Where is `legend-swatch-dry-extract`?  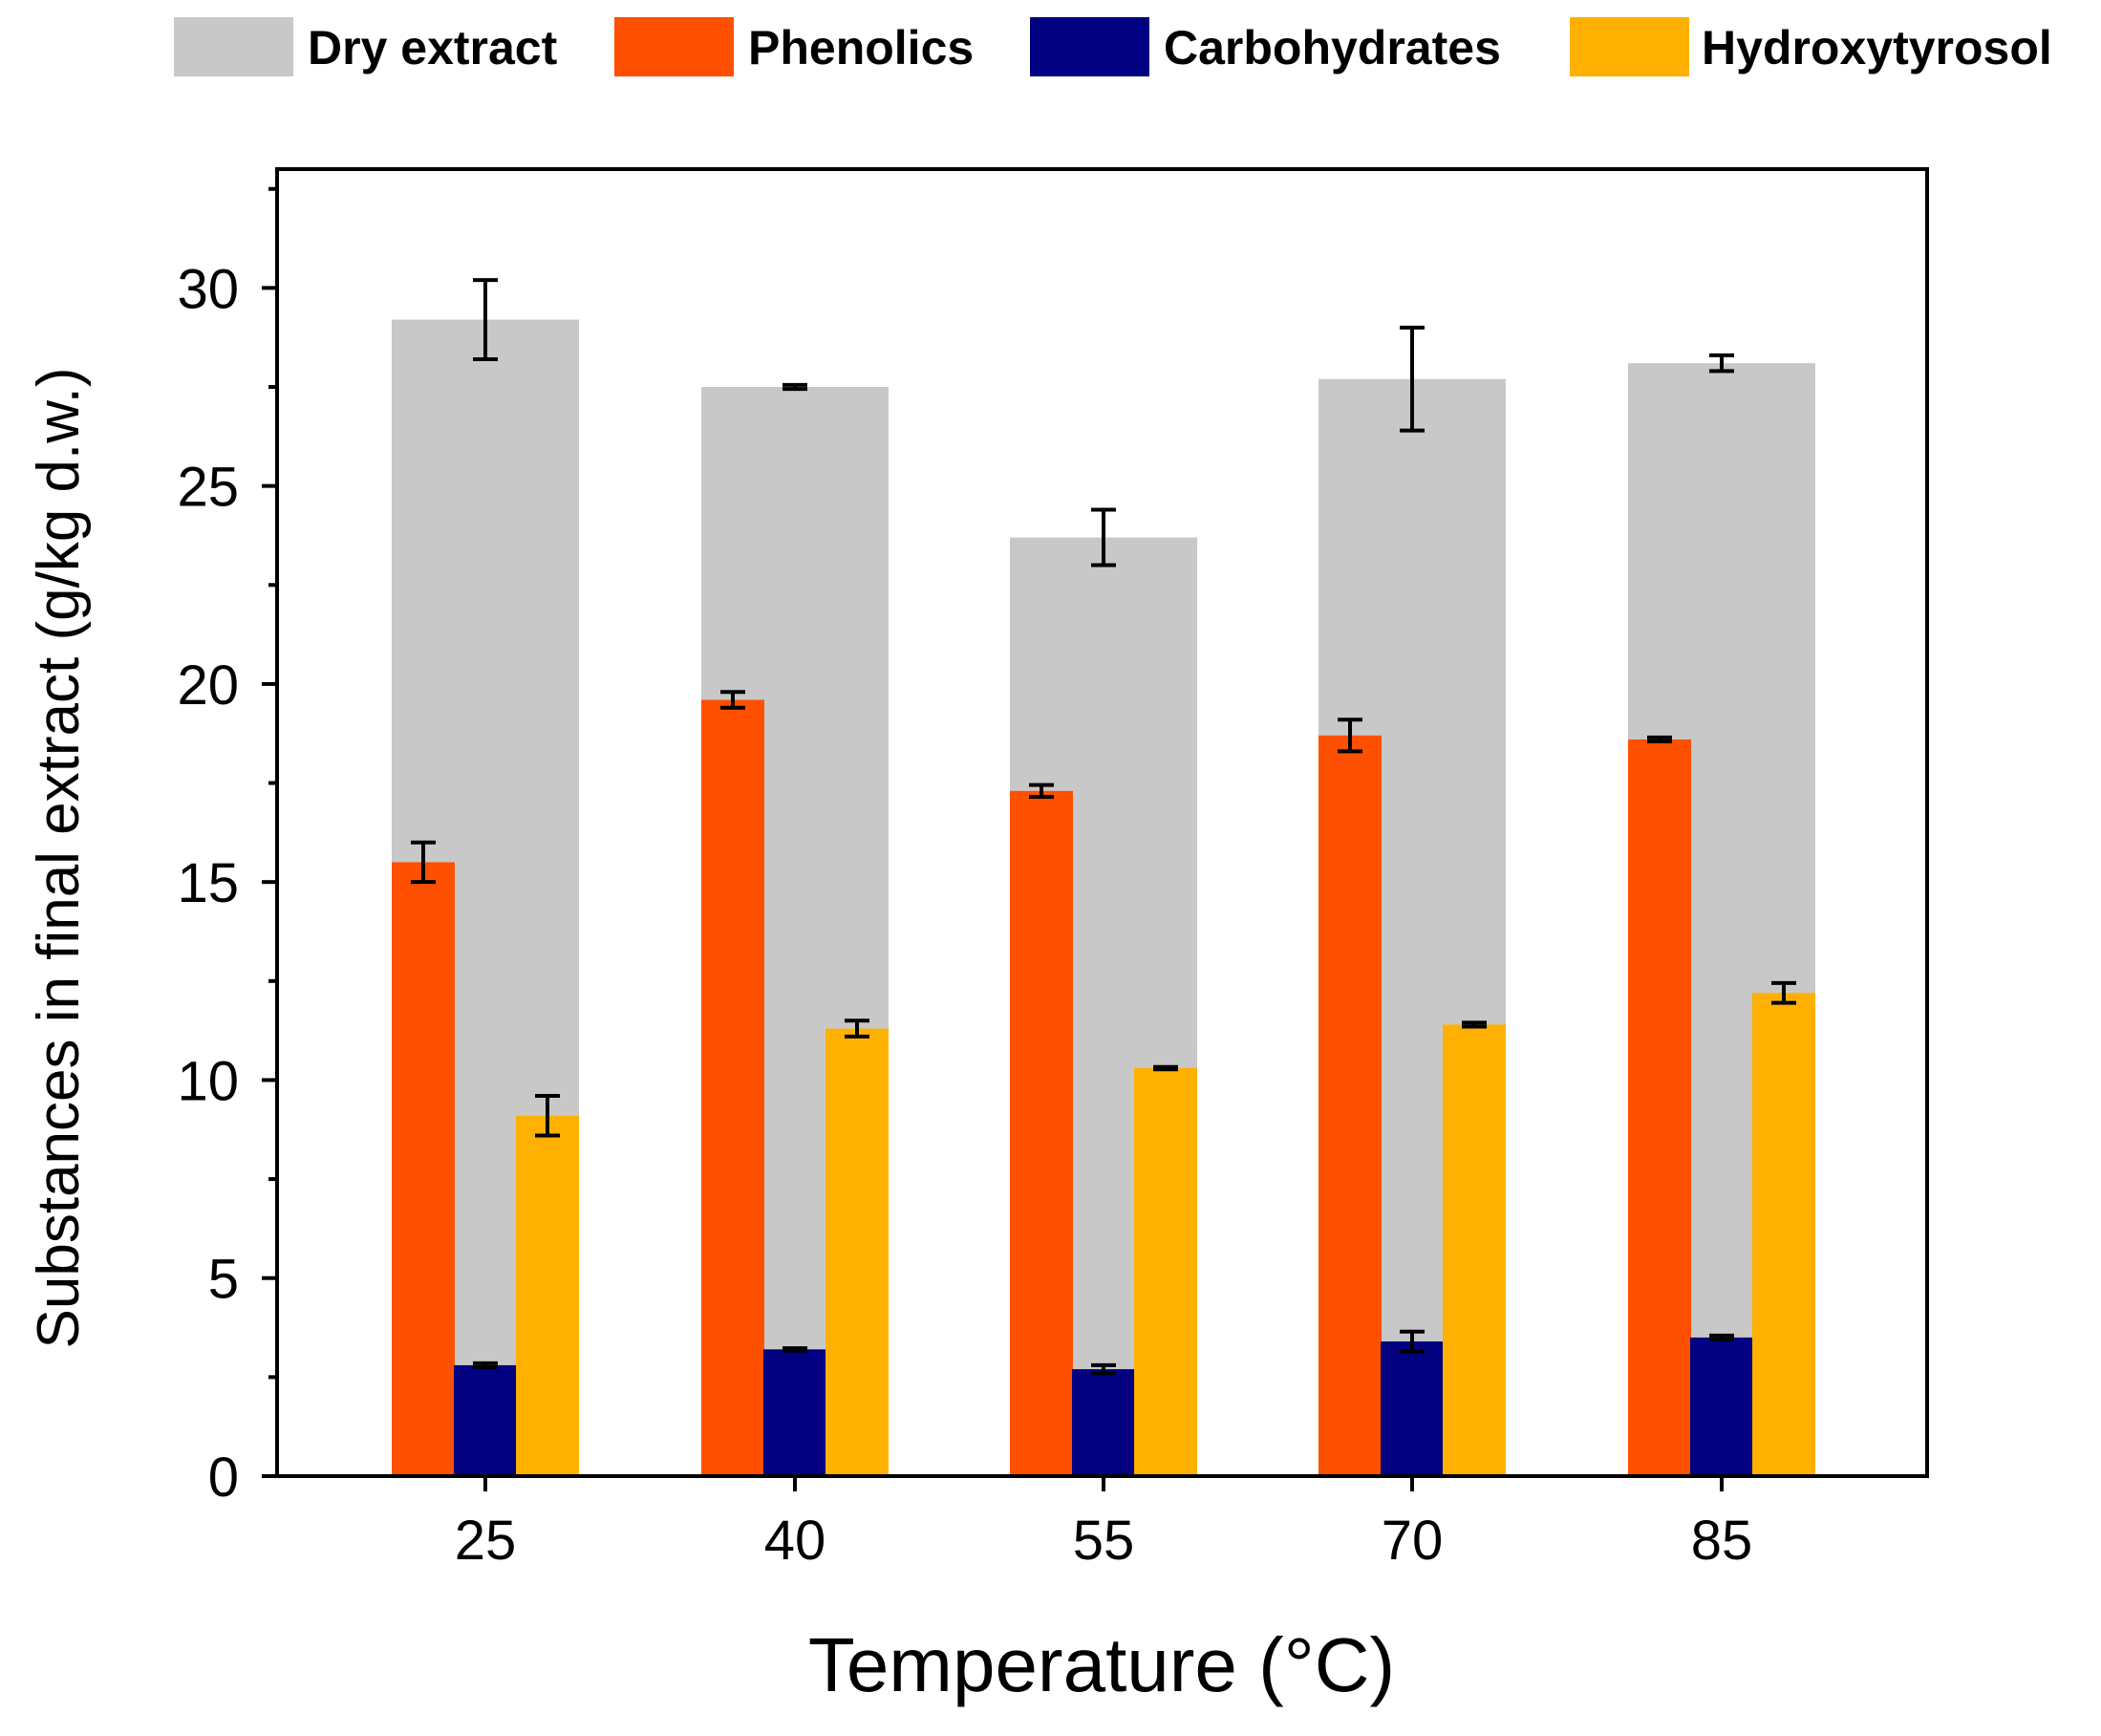
legend-swatch-dry-extract is located at coordinates (234, 46).